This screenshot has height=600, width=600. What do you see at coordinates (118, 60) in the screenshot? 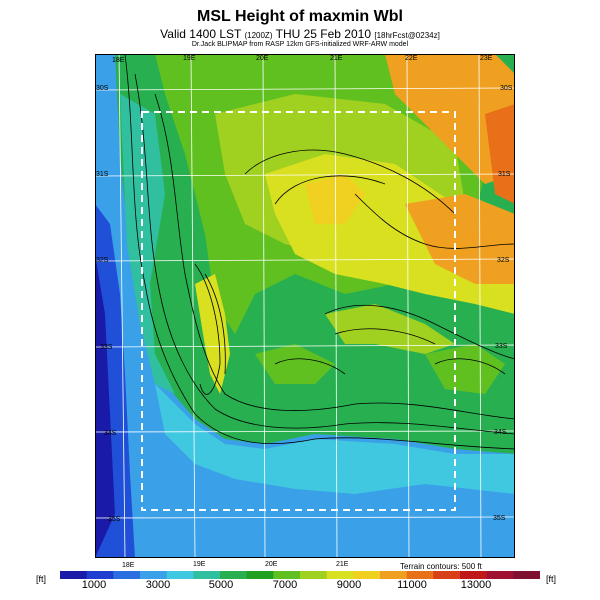
I see `lon-label-top-1: 18E` at bounding box center [118, 60].